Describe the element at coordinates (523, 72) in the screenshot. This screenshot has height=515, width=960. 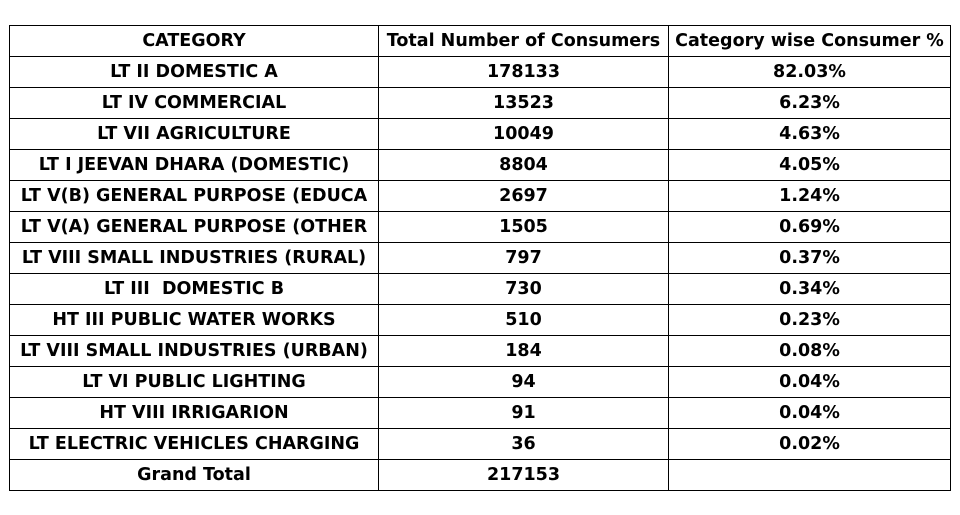
I see `consumers-cell: 178133` at that location.